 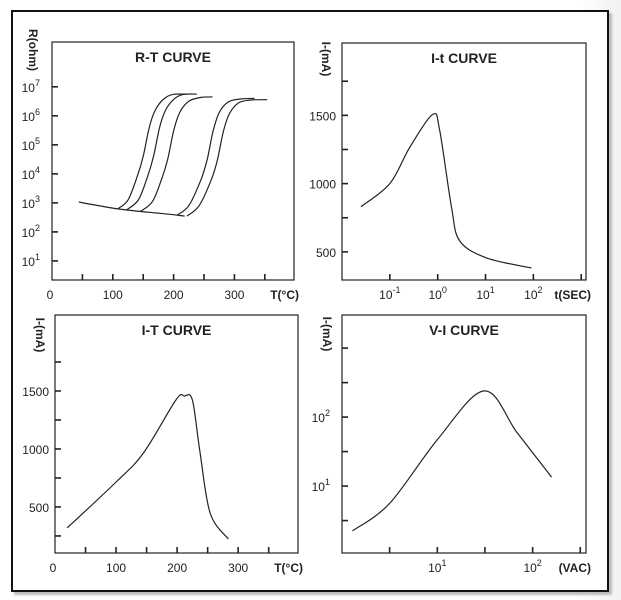 I want to click on series-line-I-T, so click(x=147, y=466).